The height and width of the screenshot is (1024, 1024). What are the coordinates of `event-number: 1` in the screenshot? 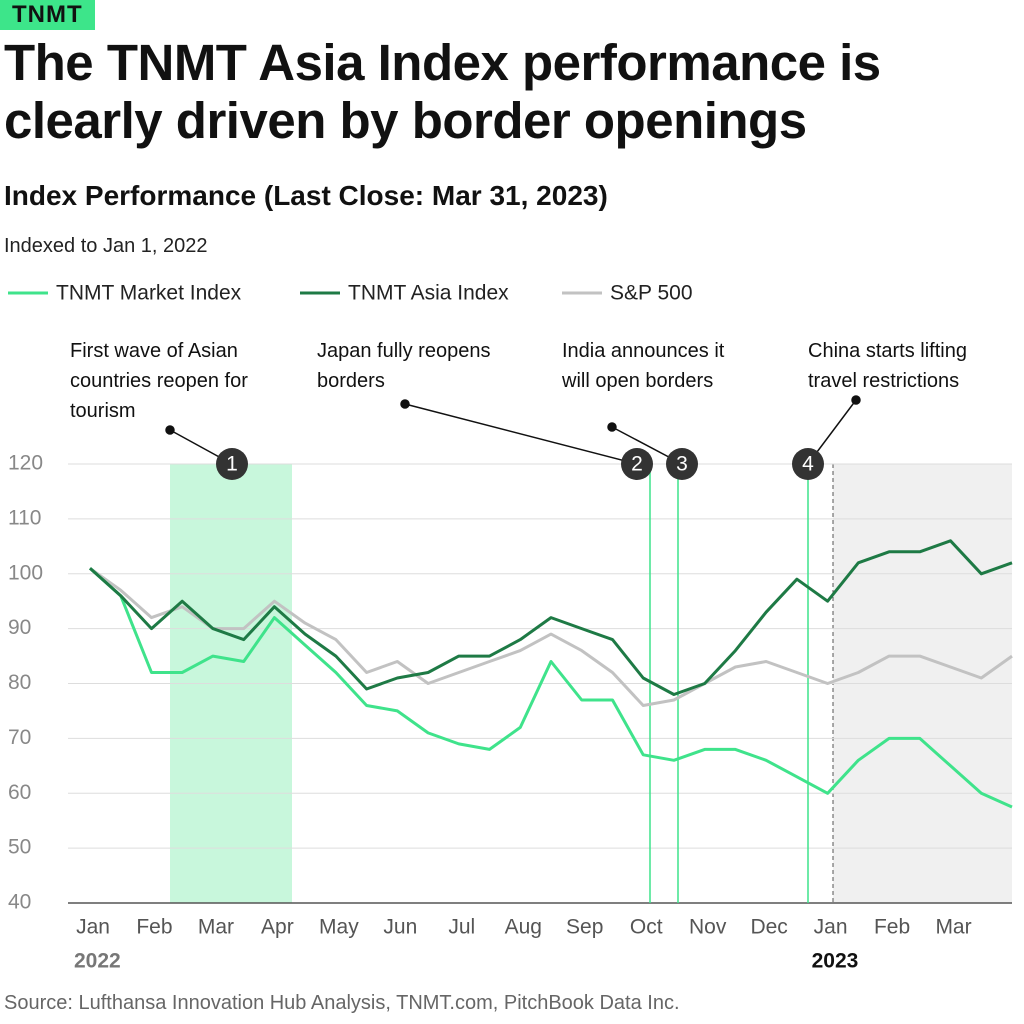 It's located at (232, 464).